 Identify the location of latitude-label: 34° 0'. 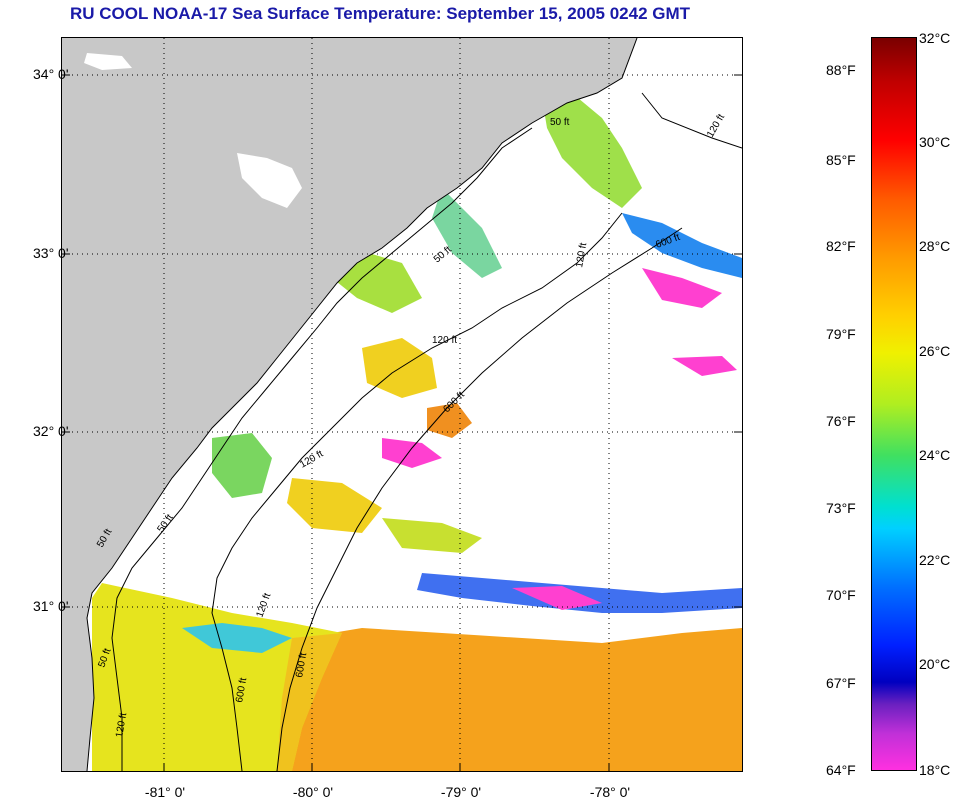
(51, 74).